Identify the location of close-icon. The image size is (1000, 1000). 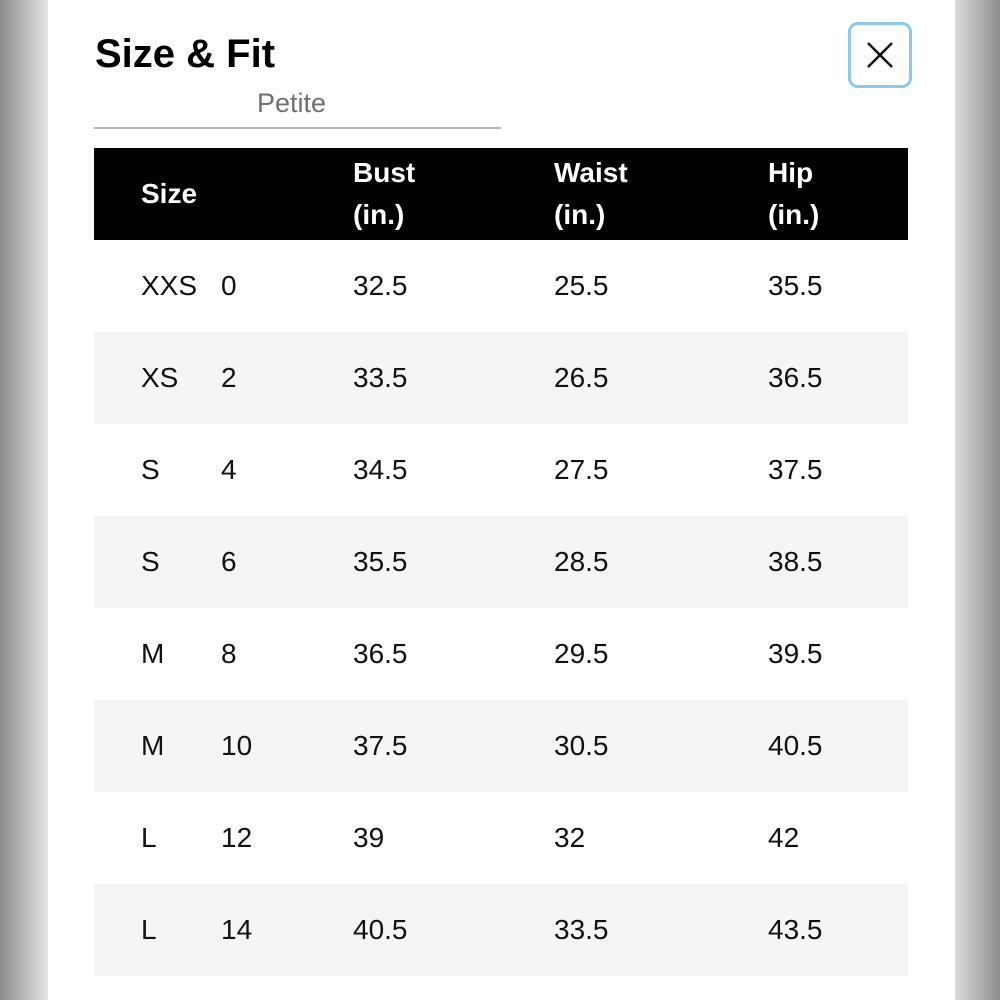
(880, 55).